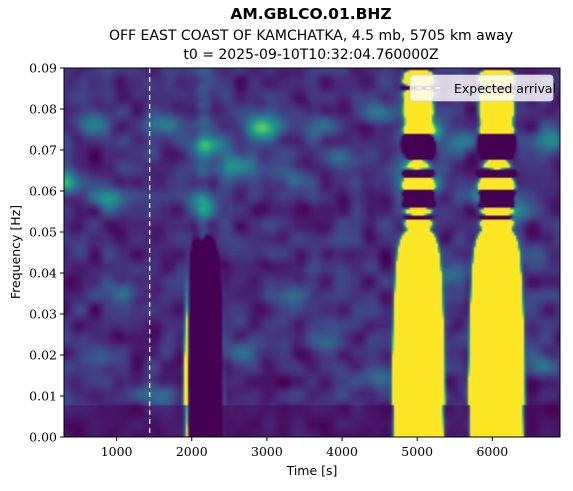 This screenshot has height=491, width=573. I want to click on y-tick-label: 0.08, so click(43, 109).